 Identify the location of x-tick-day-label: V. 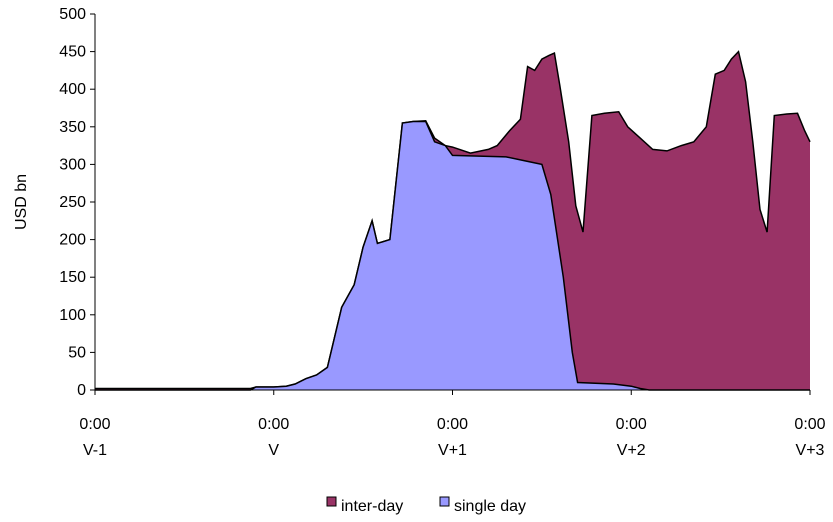
(273, 450).